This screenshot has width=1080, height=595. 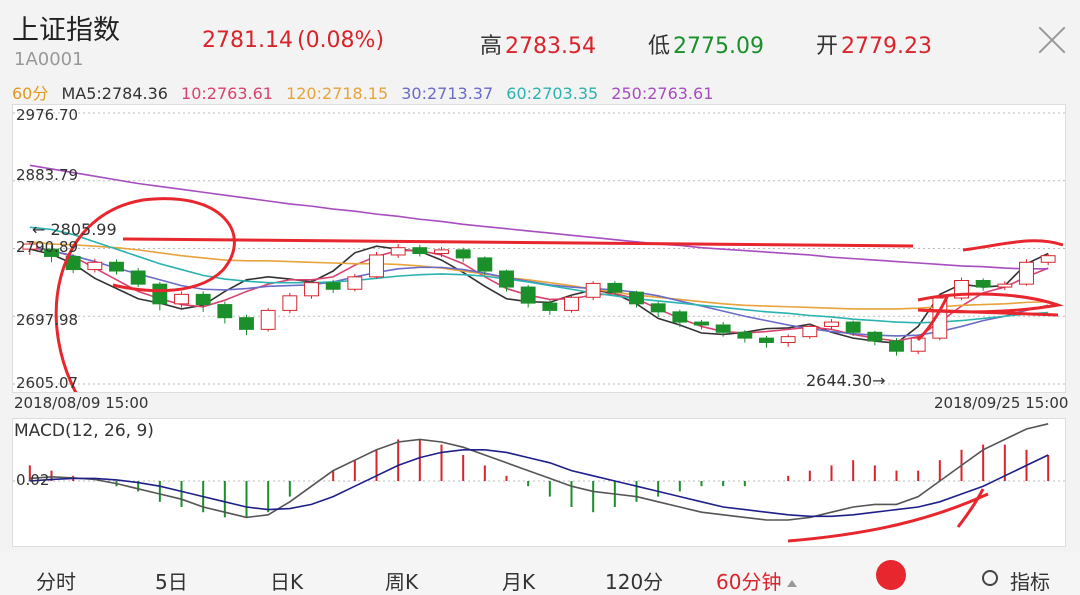 I want to click on ma-legend-ma5: MA5:2784.36, so click(x=114, y=93).